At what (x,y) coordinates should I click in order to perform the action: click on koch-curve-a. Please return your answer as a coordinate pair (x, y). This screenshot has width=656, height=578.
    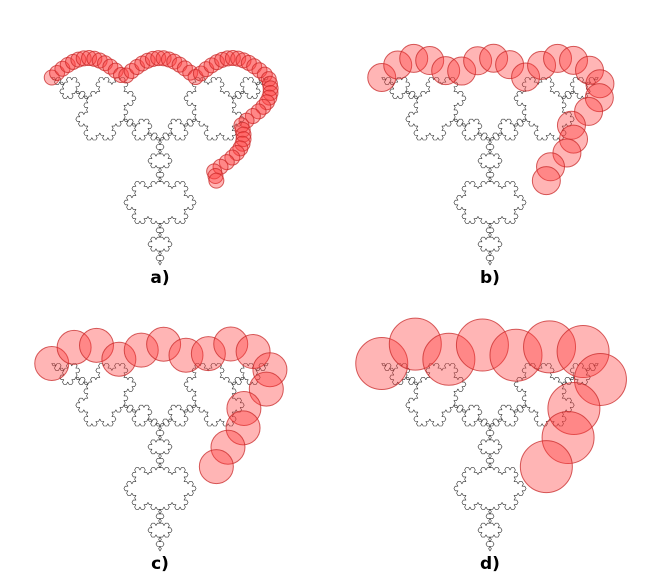
    Looking at the image, I should click on (160, 171).